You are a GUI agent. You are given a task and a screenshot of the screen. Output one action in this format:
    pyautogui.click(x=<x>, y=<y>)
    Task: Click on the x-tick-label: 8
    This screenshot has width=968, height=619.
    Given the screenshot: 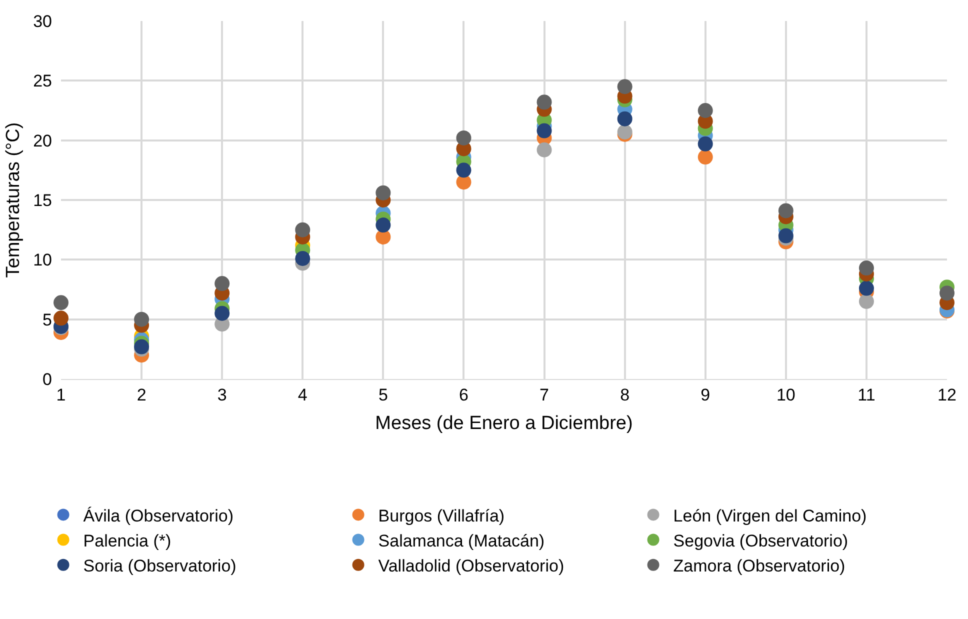 What is the action you would take?
    pyautogui.click(x=625, y=394)
    